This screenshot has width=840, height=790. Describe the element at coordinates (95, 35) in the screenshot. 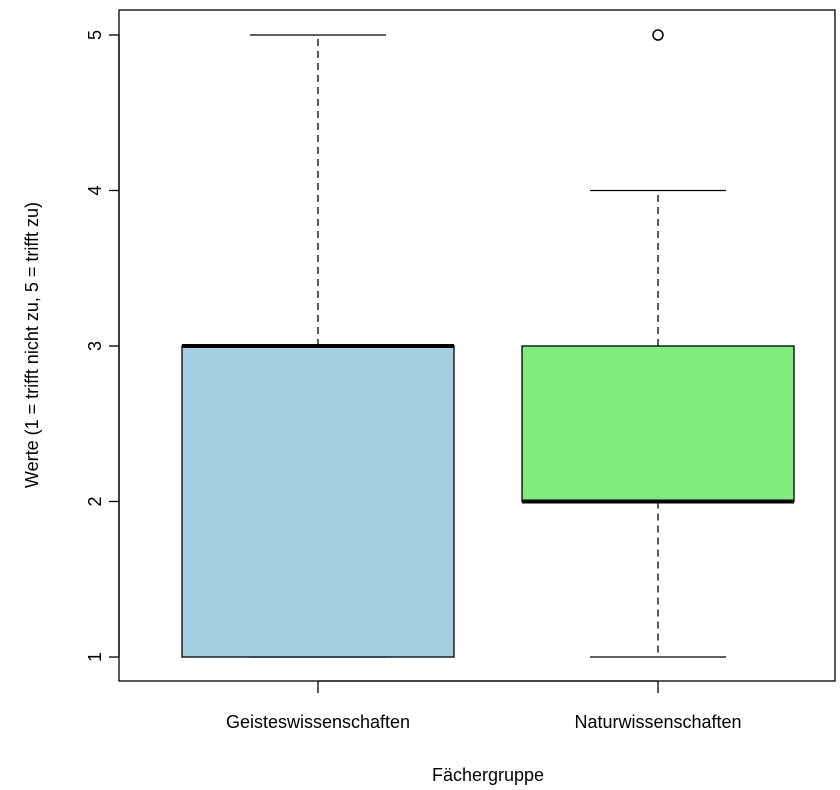

I see `y-tick-label-5: 5` at that location.